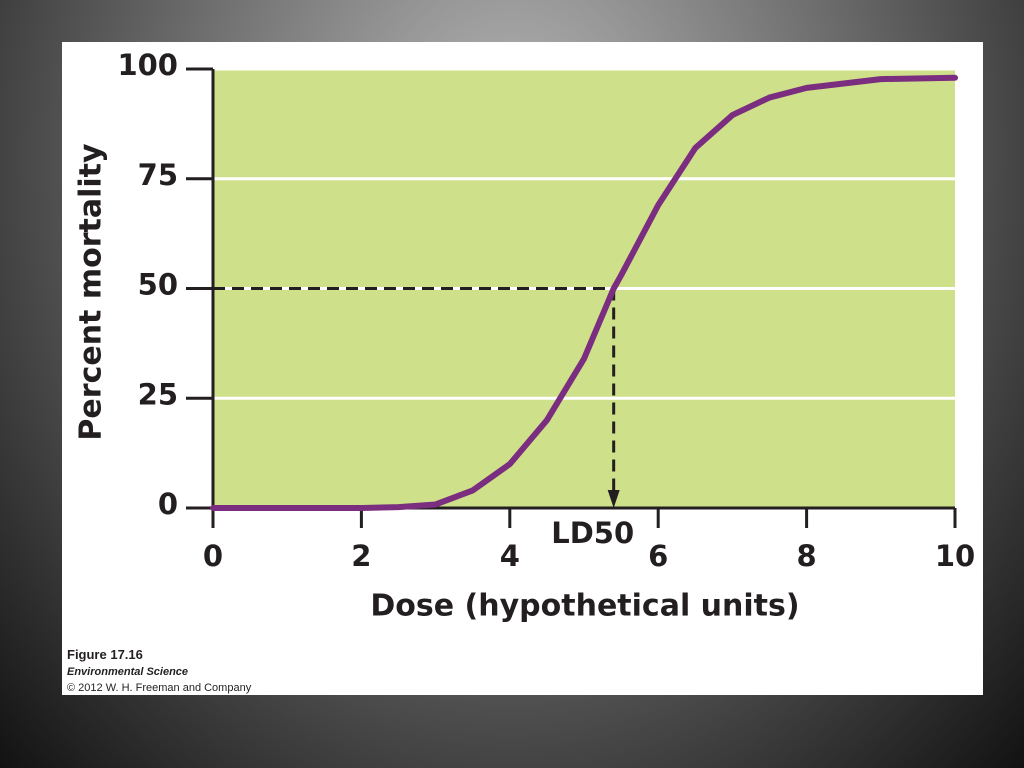  I want to click on y-tick-label: 25, so click(158, 394).